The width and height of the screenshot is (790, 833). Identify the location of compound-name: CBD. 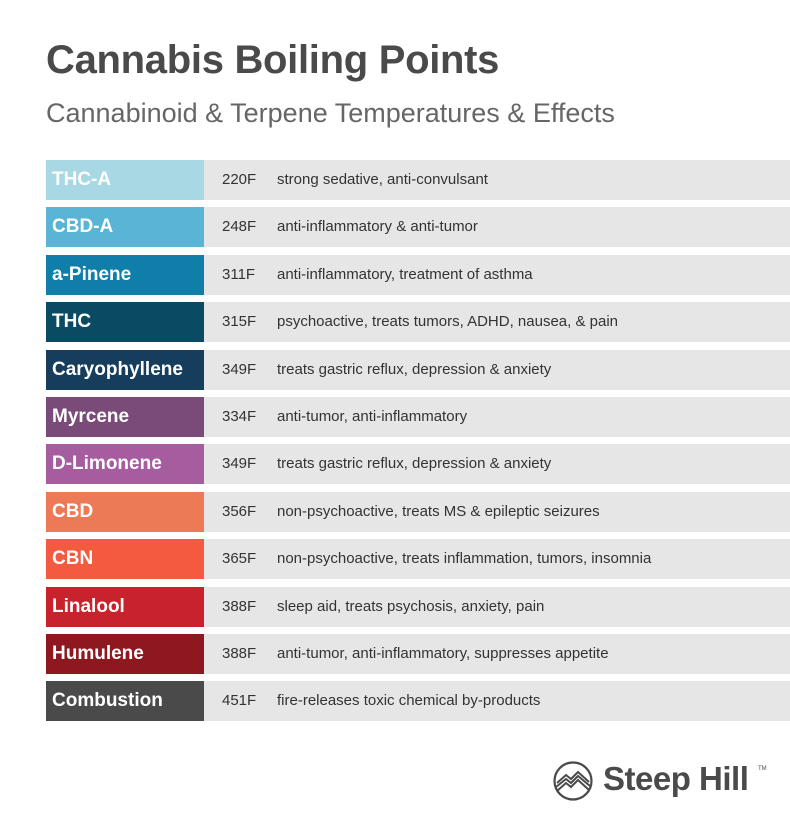
(125, 511).